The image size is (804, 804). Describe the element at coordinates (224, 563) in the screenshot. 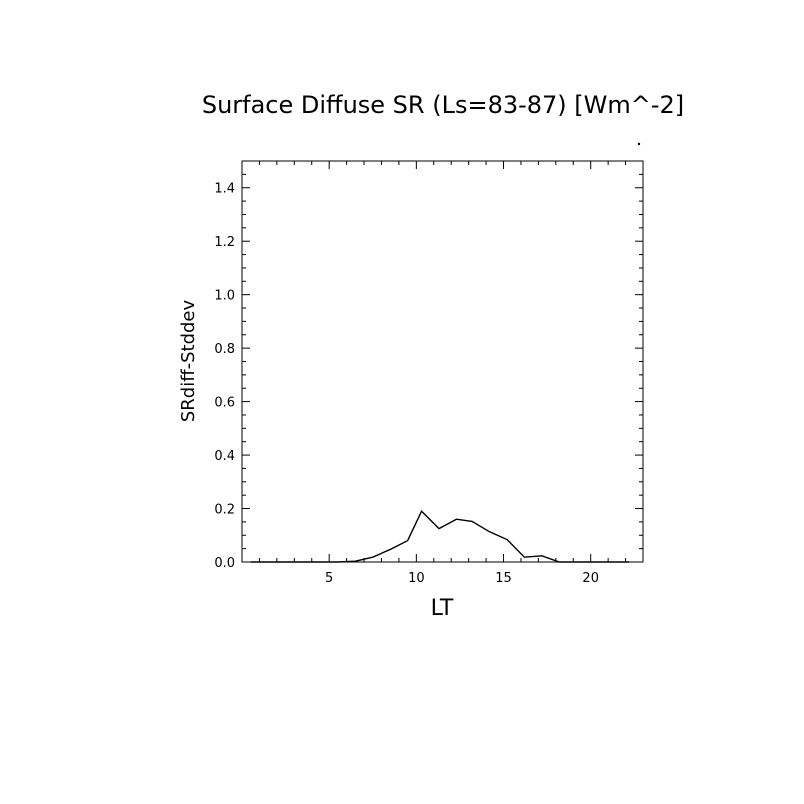

I see `y-tick-label: 0.0` at that location.